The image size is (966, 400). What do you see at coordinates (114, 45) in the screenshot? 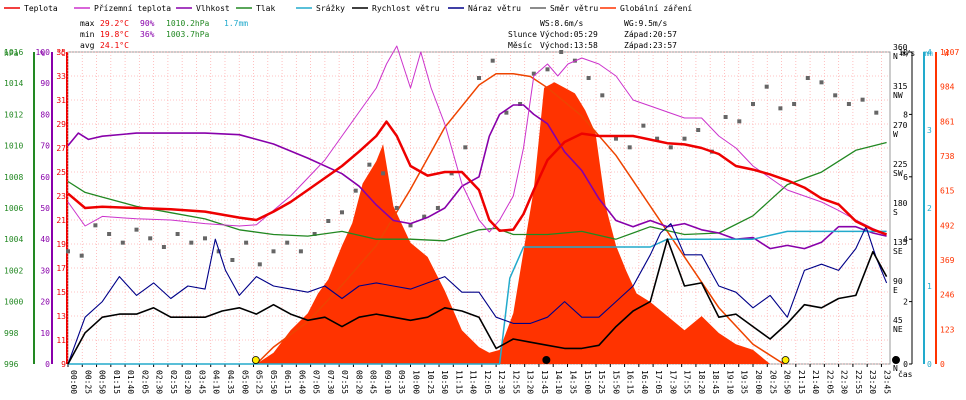
I see `stats-temp-avg: 24.1°C` at bounding box center [114, 45].